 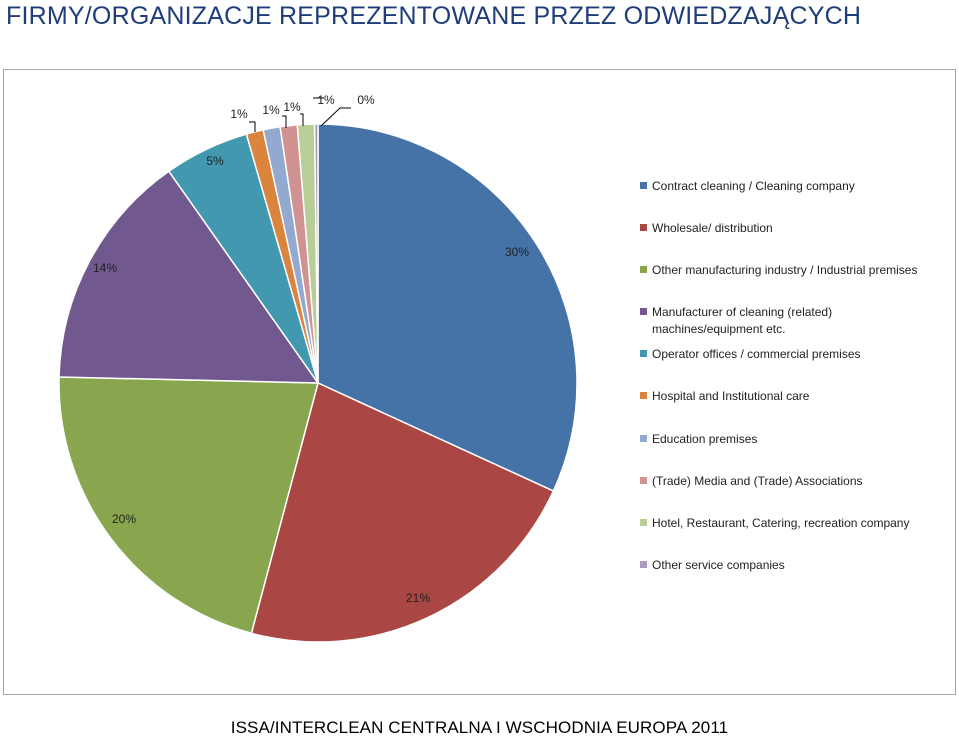 I want to click on legend-item: Other service companies, so click(x=796, y=565).